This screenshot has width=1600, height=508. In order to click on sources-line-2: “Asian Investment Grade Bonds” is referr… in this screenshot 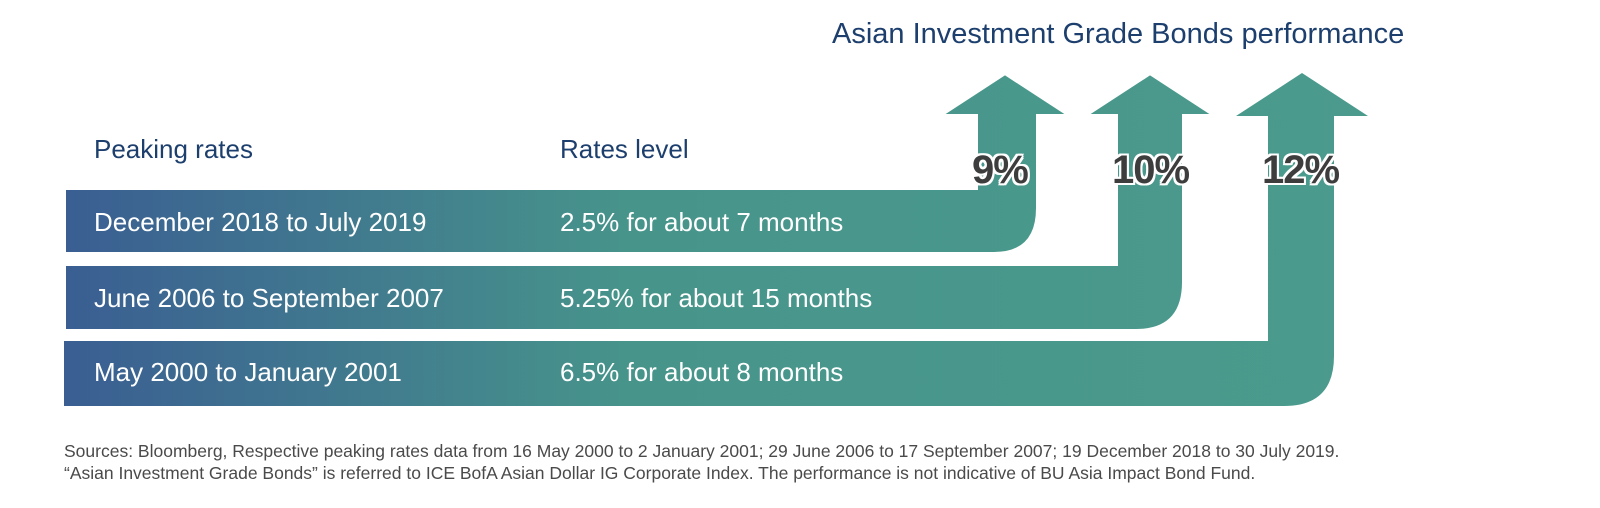, I will do `click(660, 473)`.